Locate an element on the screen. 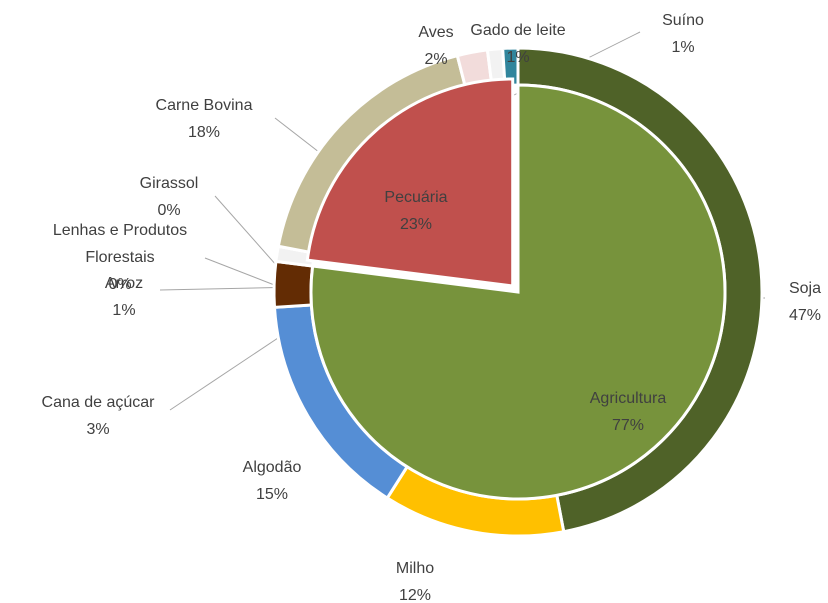 The image size is (828, 603). category-label: Aves is located at coordinates (436, 32).